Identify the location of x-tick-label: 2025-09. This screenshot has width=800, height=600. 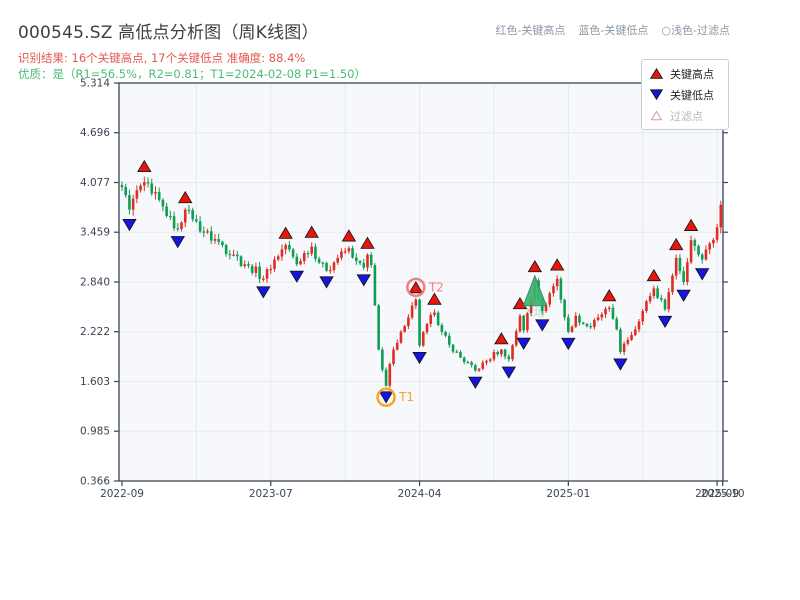
(717, 494).